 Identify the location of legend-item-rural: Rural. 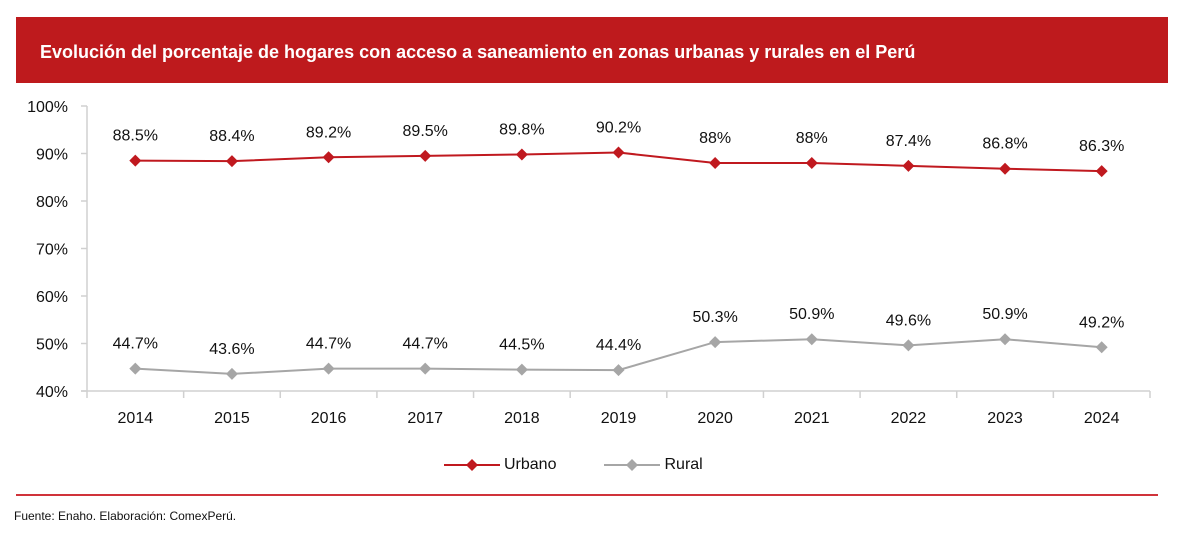
(653, 465).